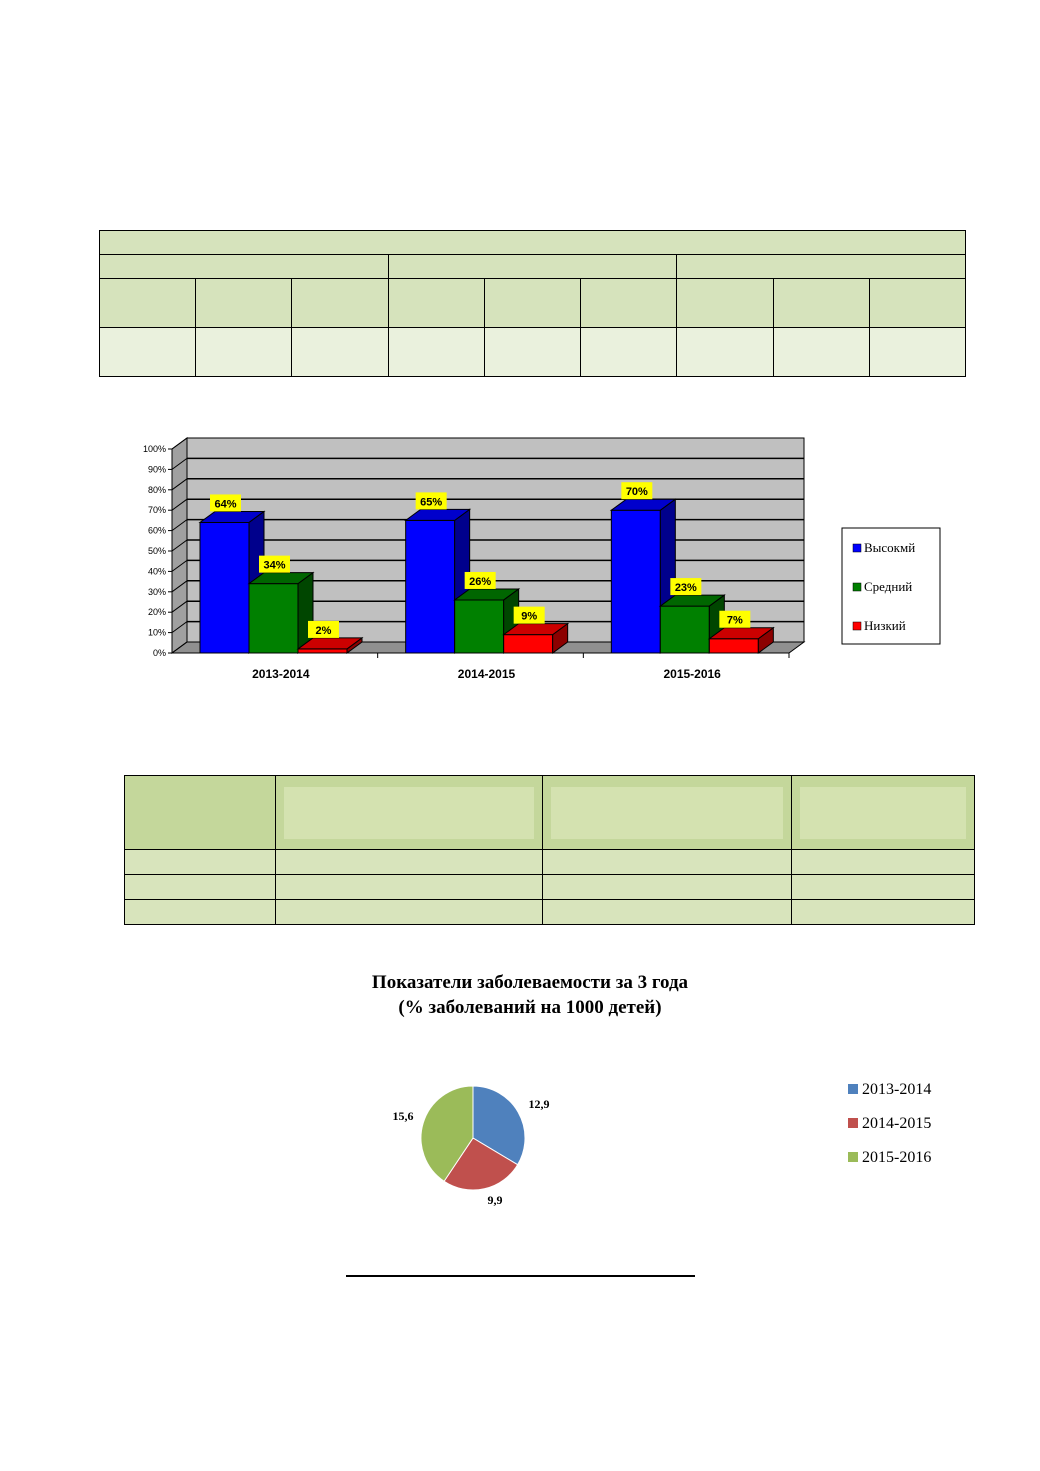  What do you see at coordinates (480, 582) in the screenshot?
I see `data-label: 26%` at bounding box center [480, 582].